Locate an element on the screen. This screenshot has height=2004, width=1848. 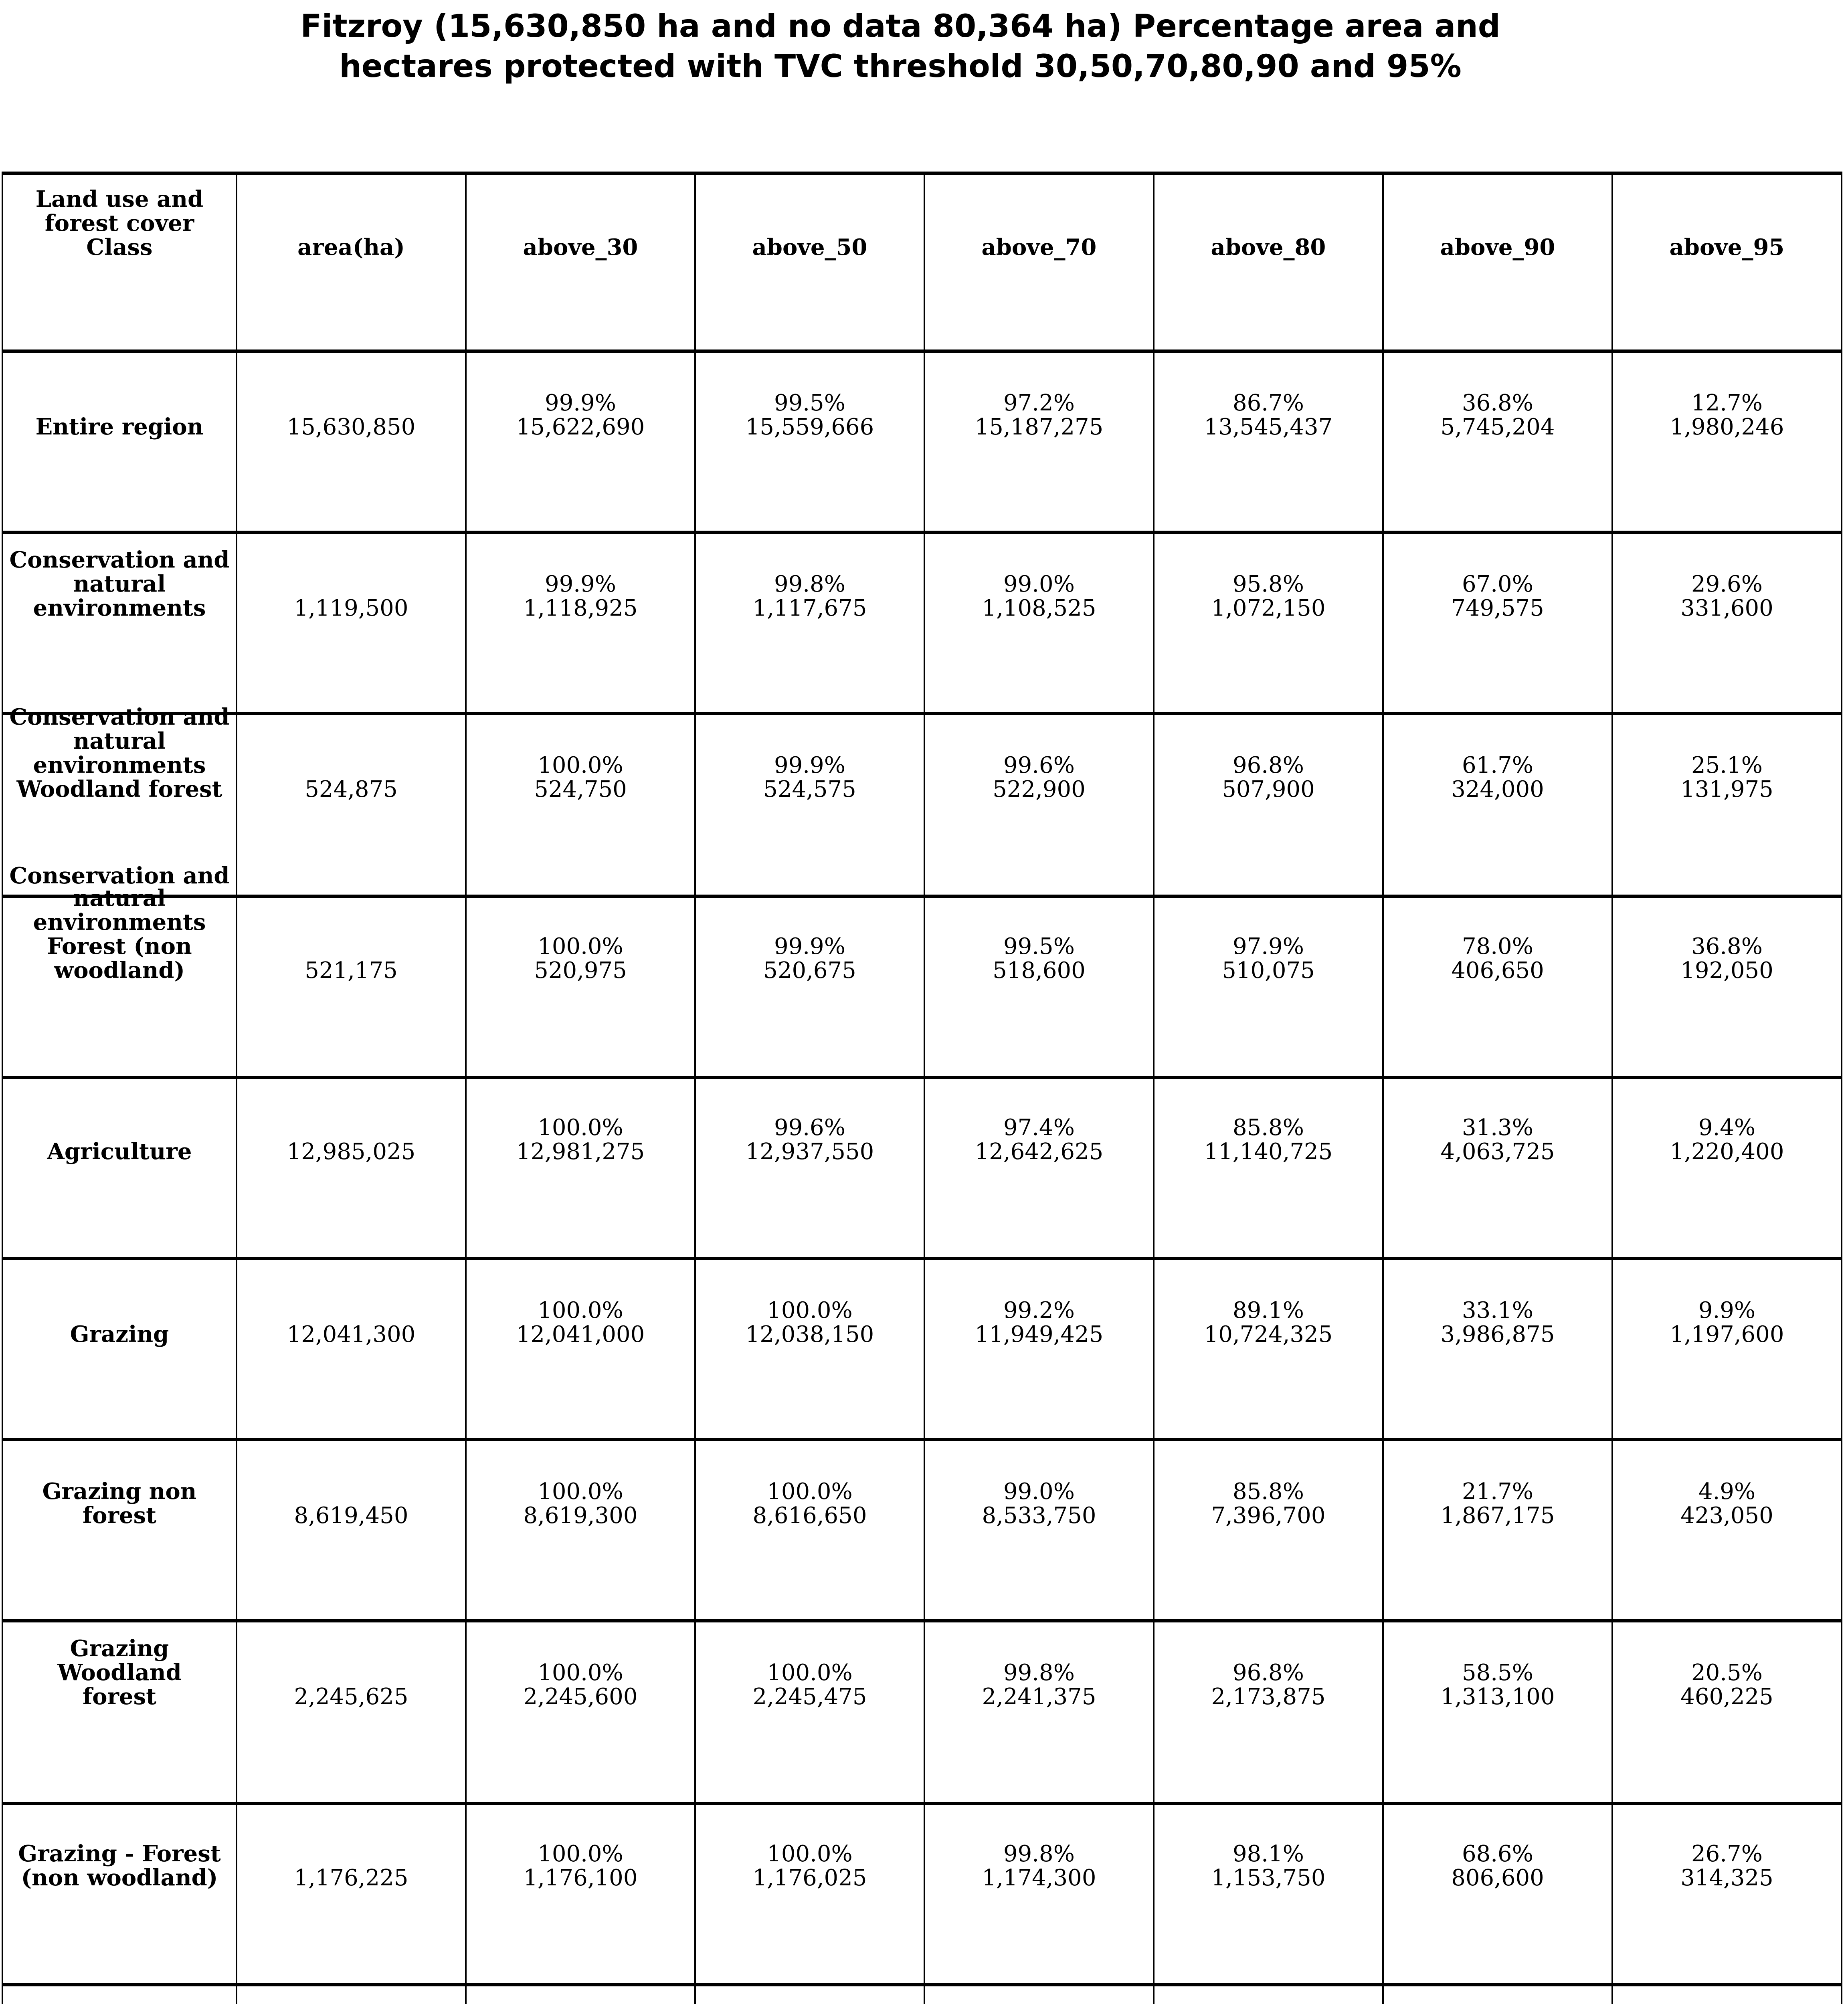
data-cell-above-95: 4.9% 423,050 is located at coordinates (1727, 1531).